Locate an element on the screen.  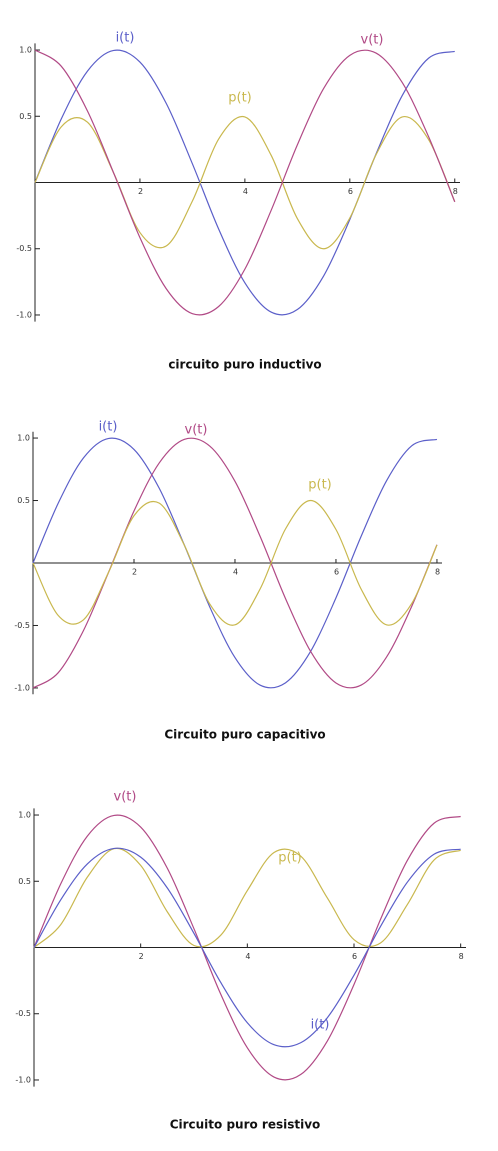
chart-title: circuito puro inductivo is located at coordinates (244, 365).